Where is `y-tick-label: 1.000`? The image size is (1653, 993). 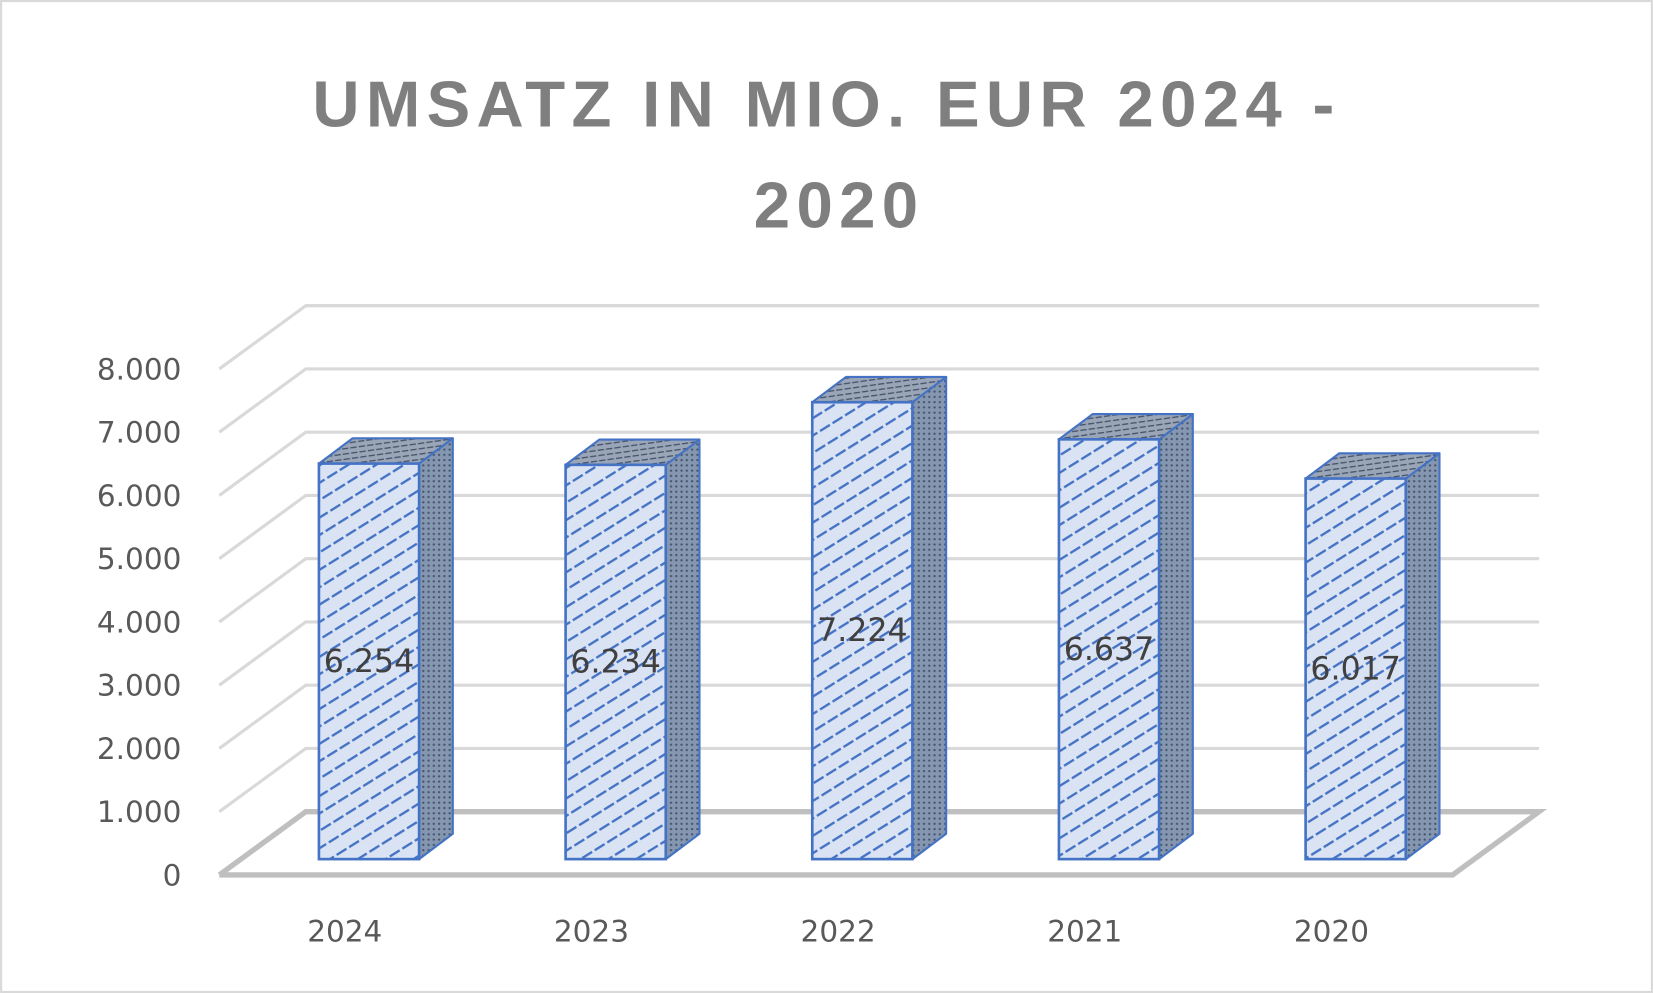 y-tick-label: 1.000 is located at coordinates (139, 812).